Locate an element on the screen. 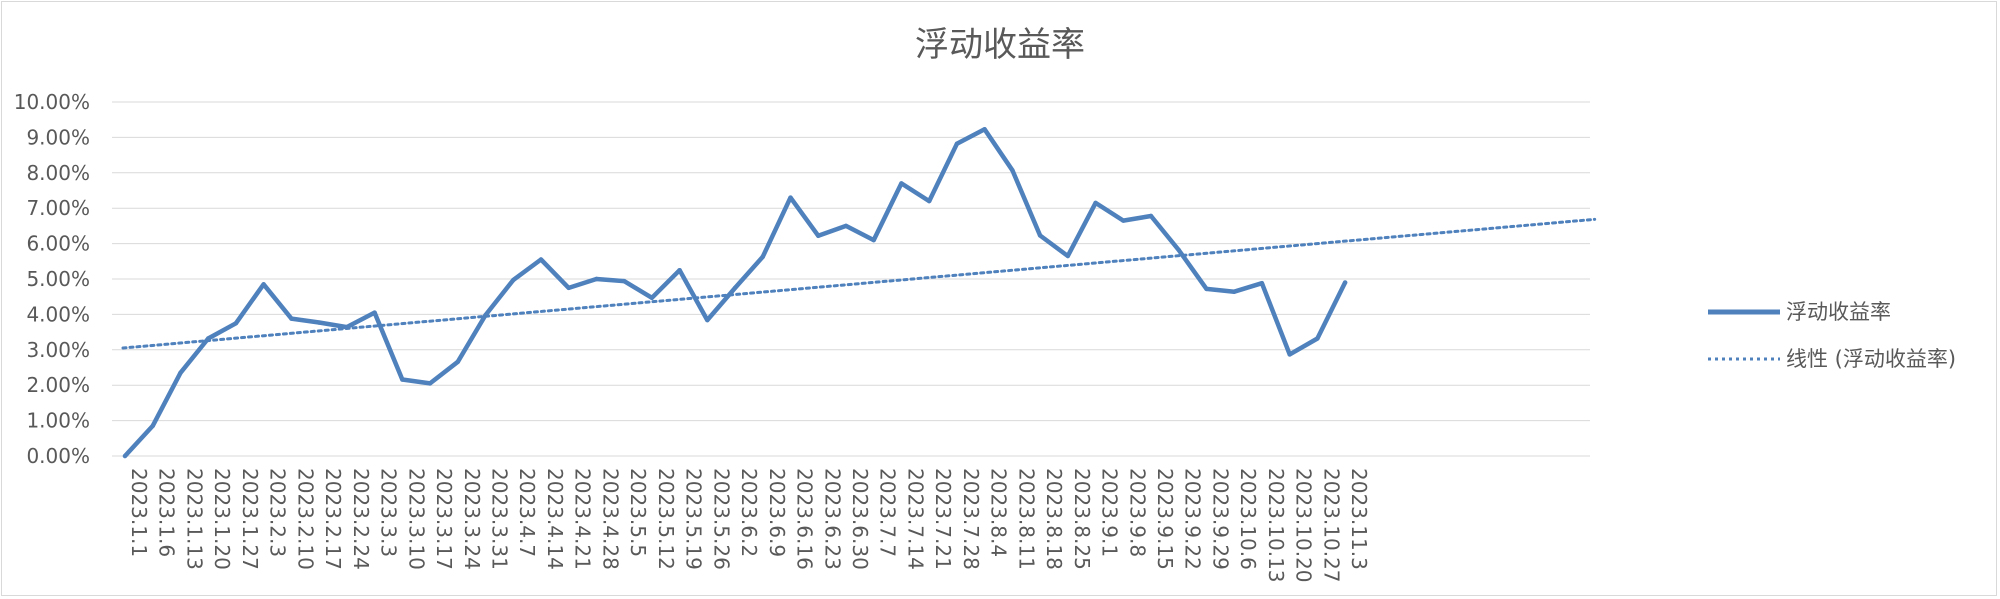 This screenshot has height=599, width=2000. legend-label-series-1: 浮动收益率 is located at coordinates (1838, 312).